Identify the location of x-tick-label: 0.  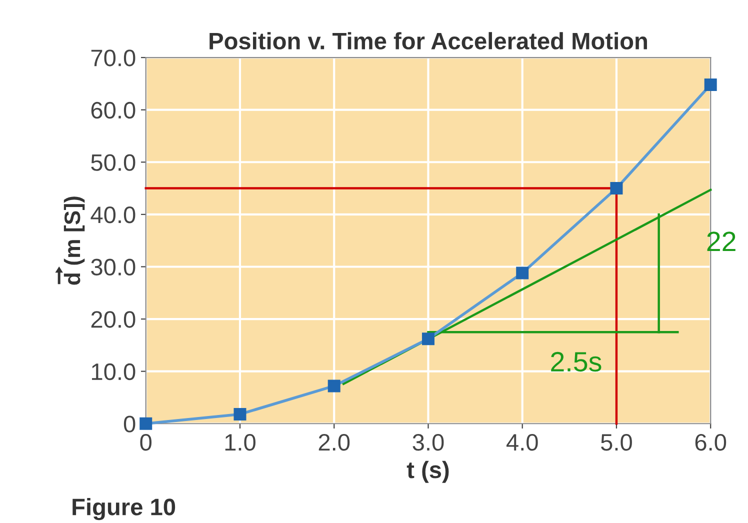
(146, 442).